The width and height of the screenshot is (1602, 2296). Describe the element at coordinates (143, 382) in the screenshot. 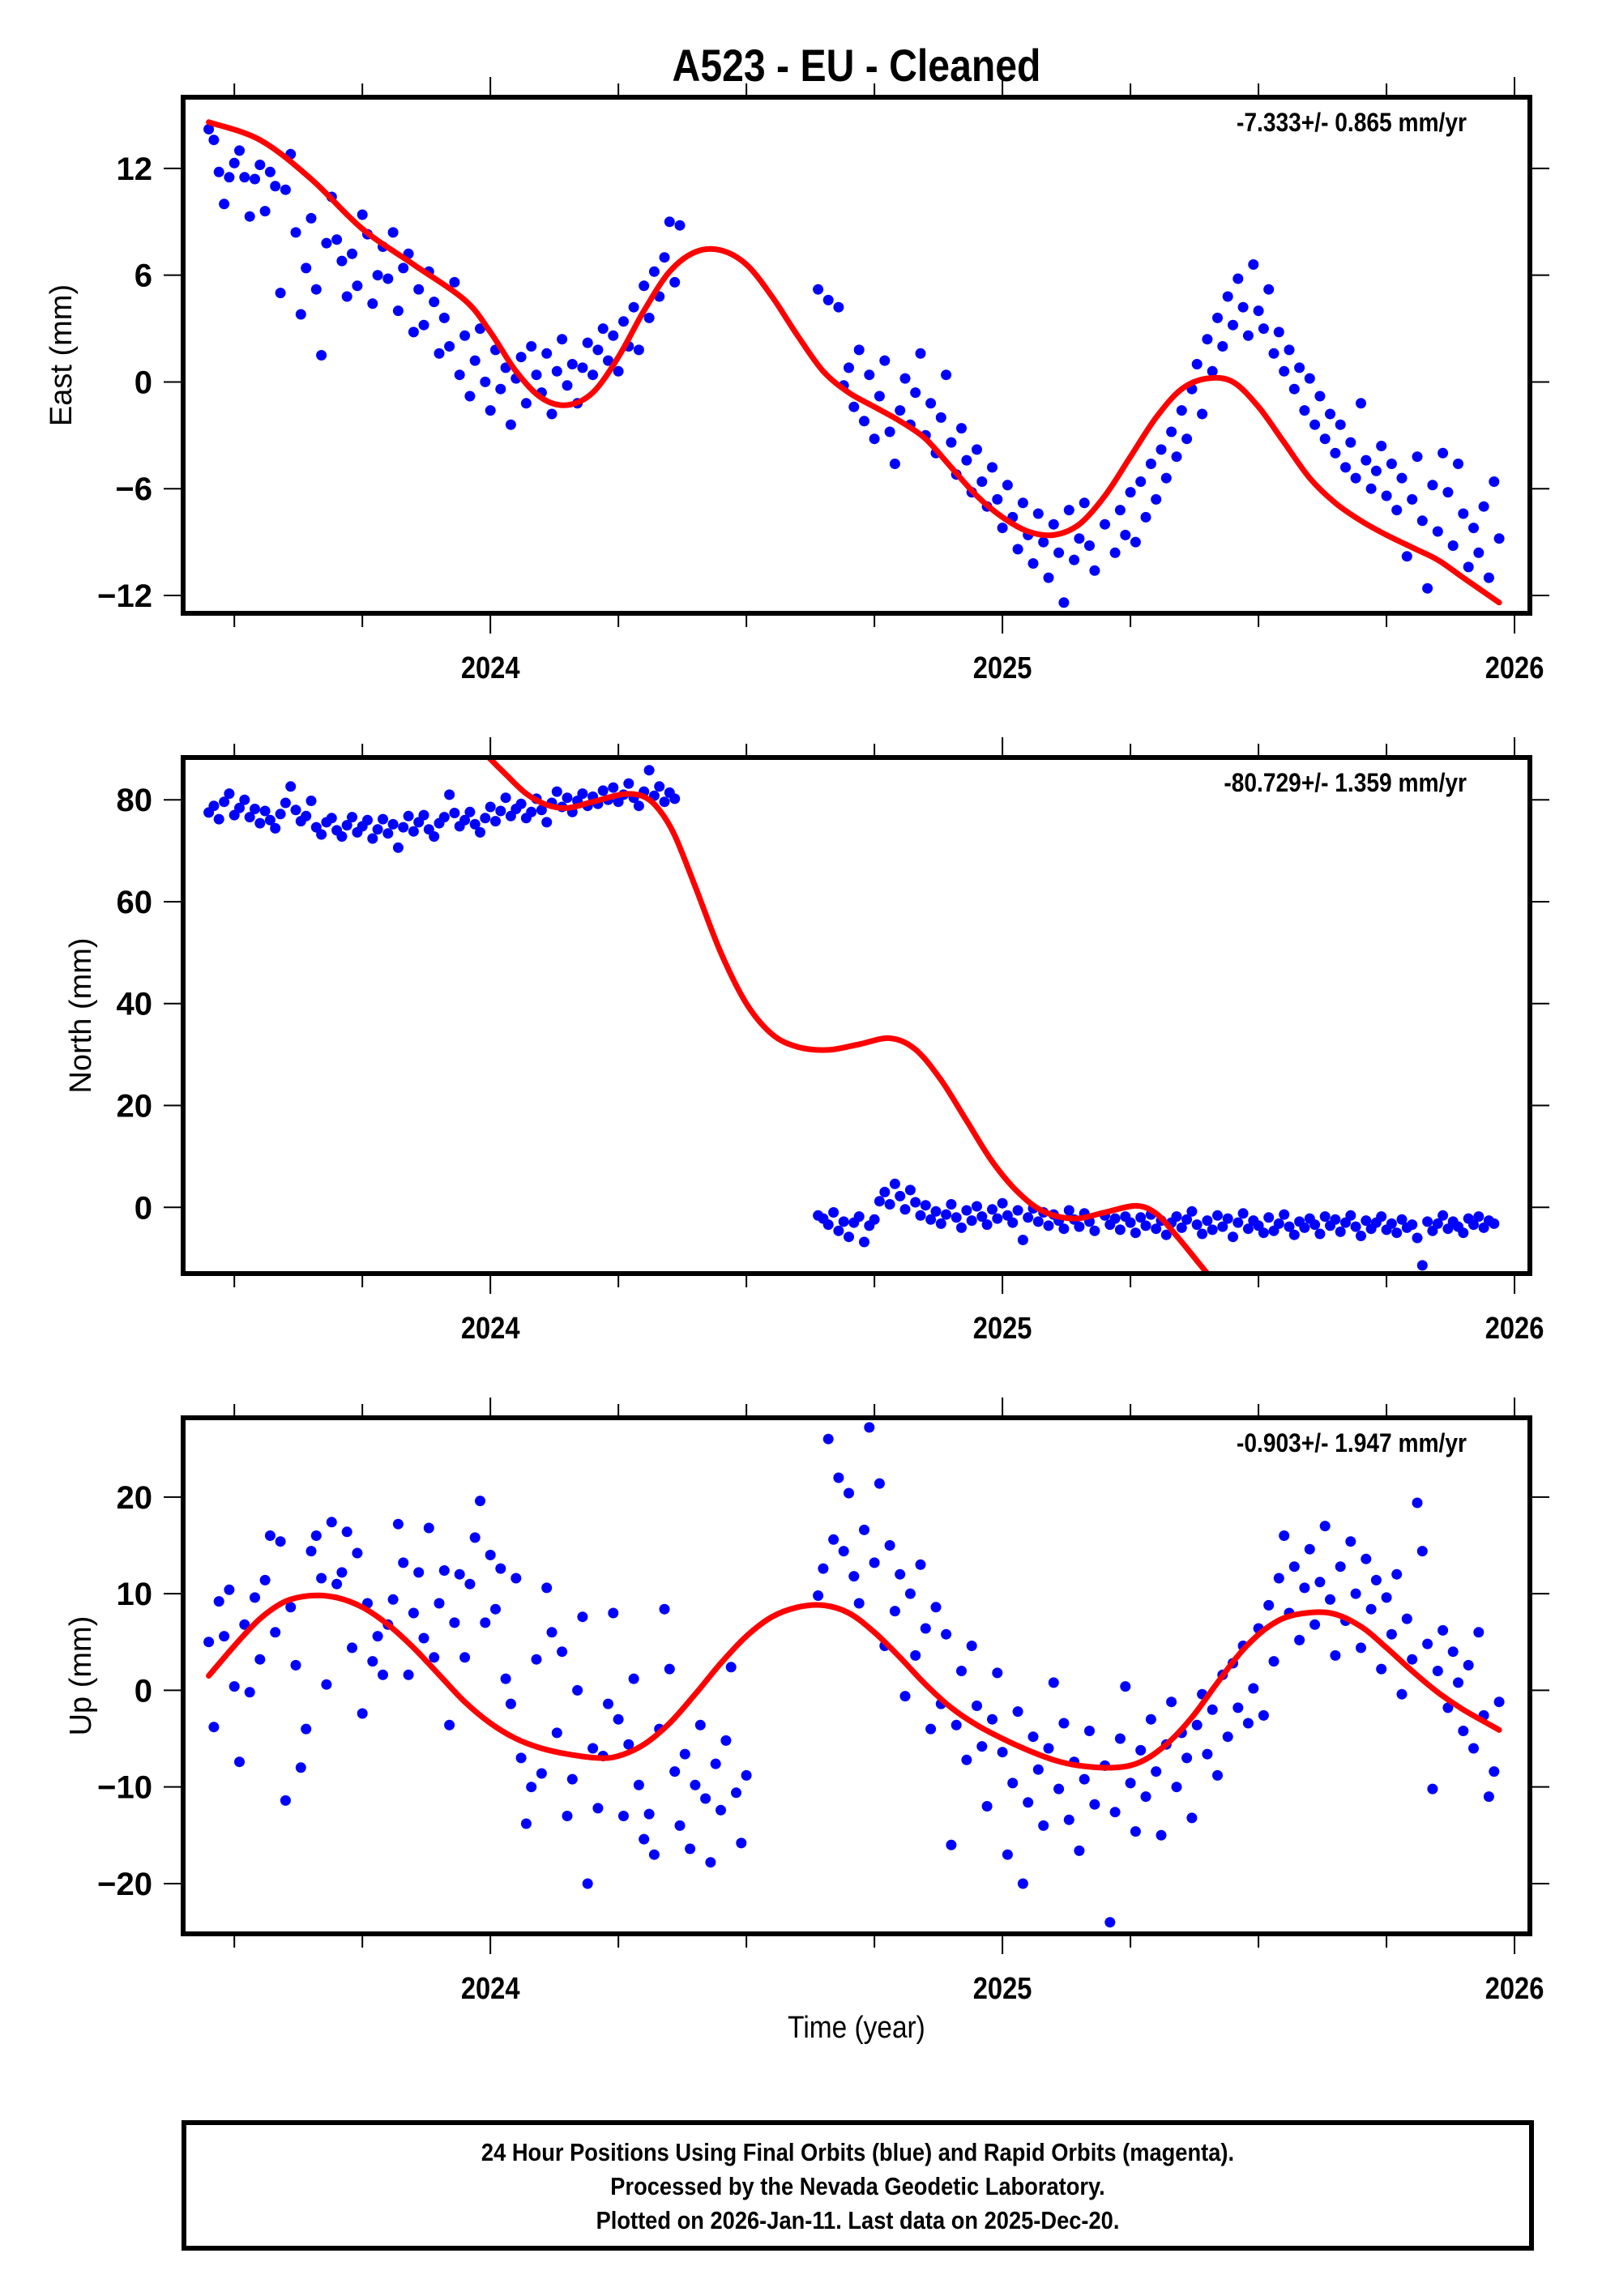

I see `y-tick-label: 0` at that location.